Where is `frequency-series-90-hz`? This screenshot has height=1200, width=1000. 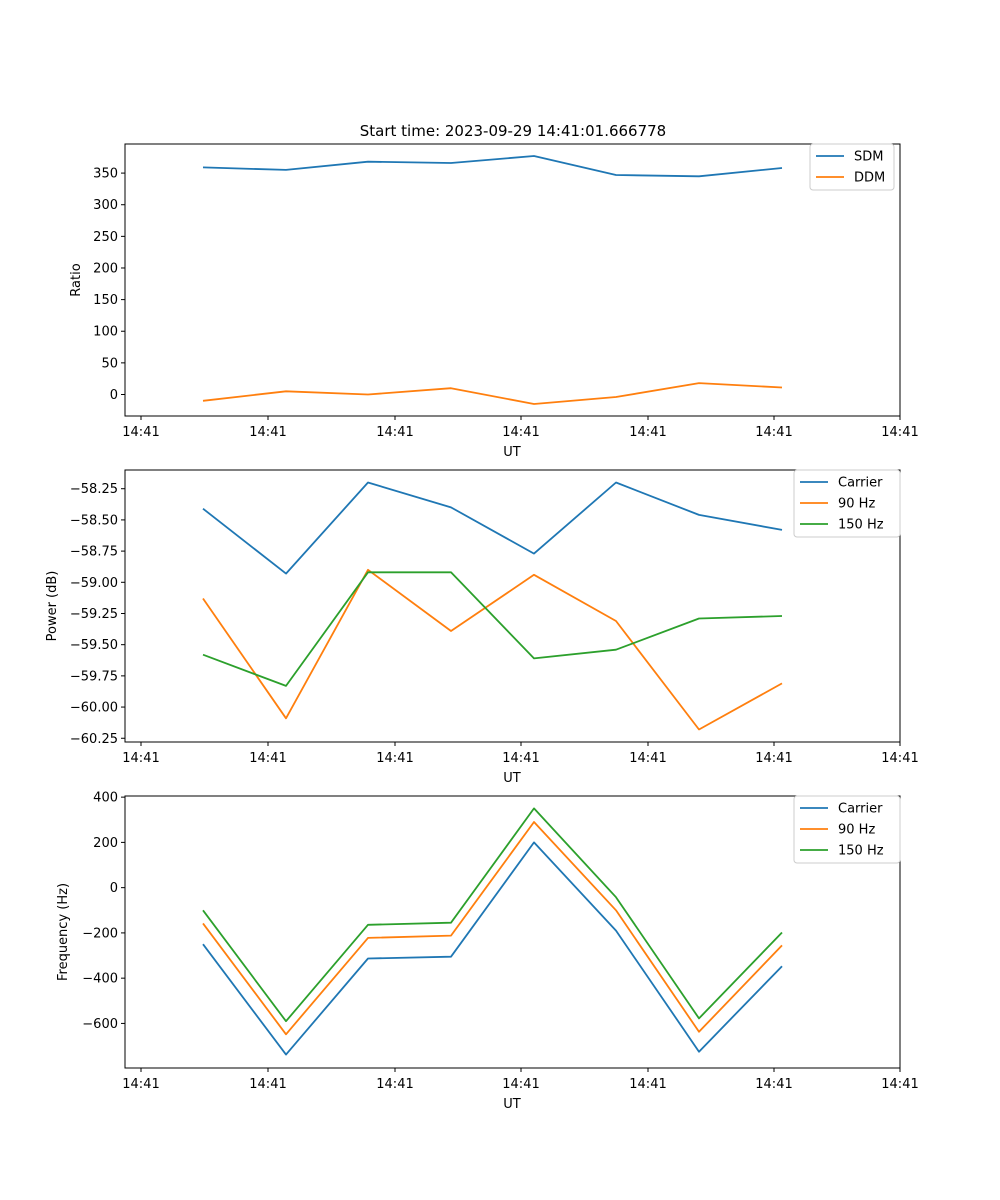
frequency-series-90-hz is located at coordinates (492, 928).